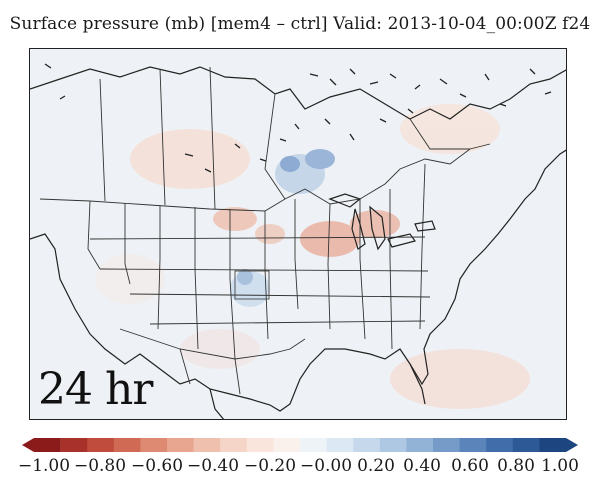 The image size is (600, 499). What do you see at coordinates (44, 466) in the screenshot?
I see `colorbar-tick: −1.00` at bounding box center [44, 466].